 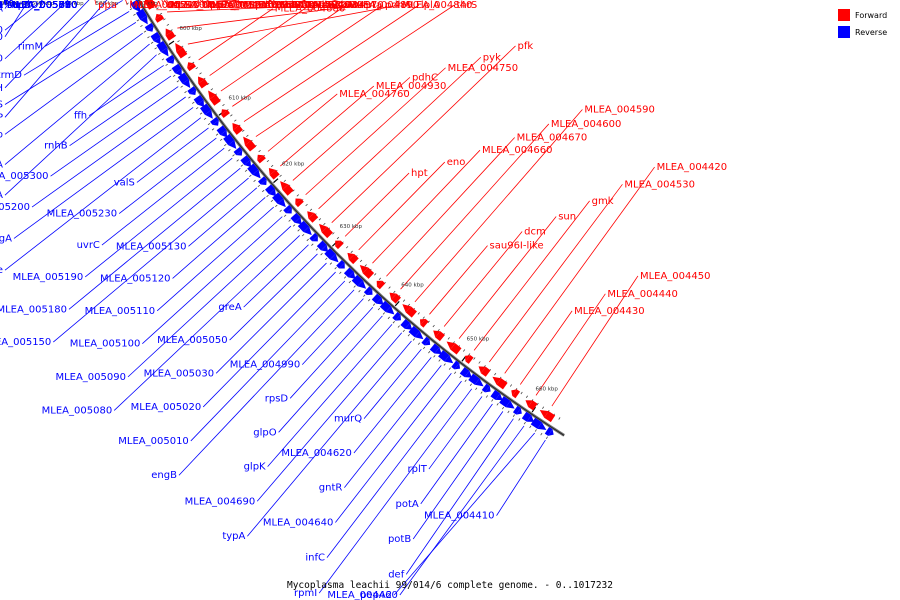 I want to click on gene-label: MLEA_005520, so click(x=1, y=5).